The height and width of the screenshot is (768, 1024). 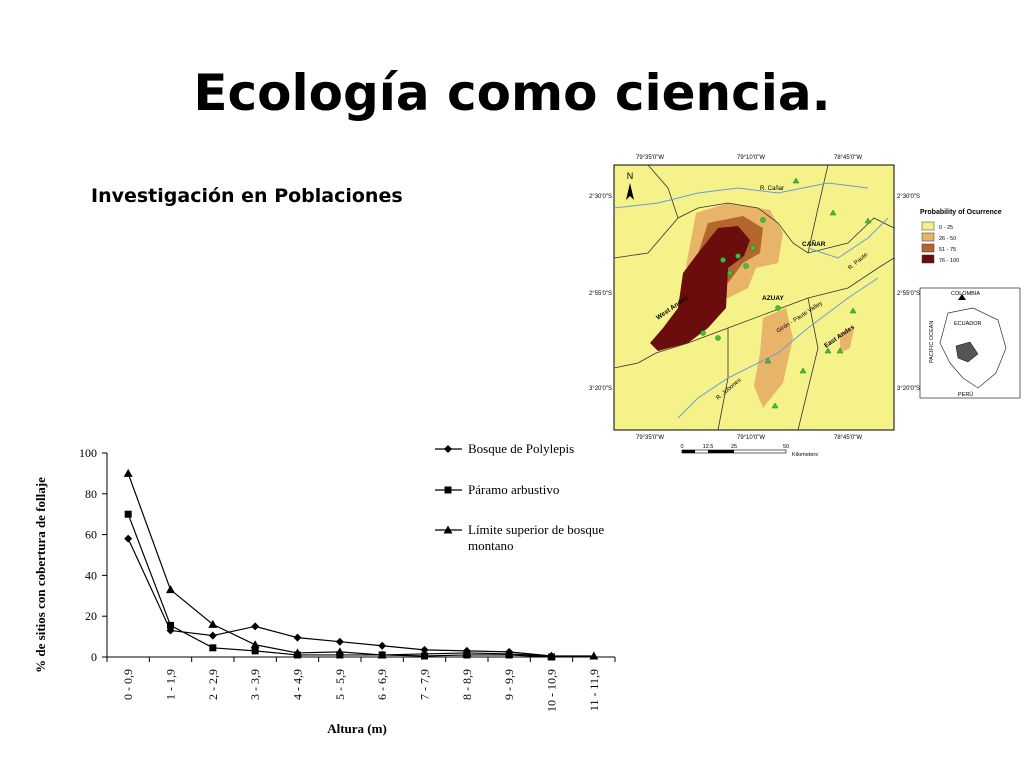 What do you see at coordinates (298, 684) in the screenshot?
I see `x-tick-label: 4 - 4,9` at bounding box center [298, 684].